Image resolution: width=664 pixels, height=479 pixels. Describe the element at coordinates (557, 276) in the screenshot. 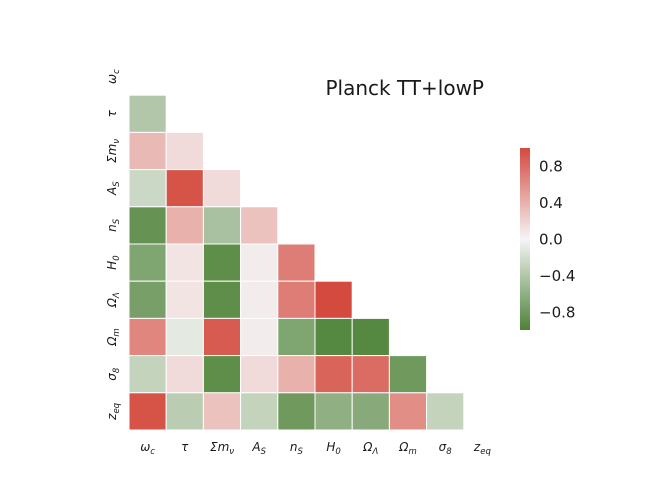

I see `colorbar-tick-label-3: −0.4` at that location.